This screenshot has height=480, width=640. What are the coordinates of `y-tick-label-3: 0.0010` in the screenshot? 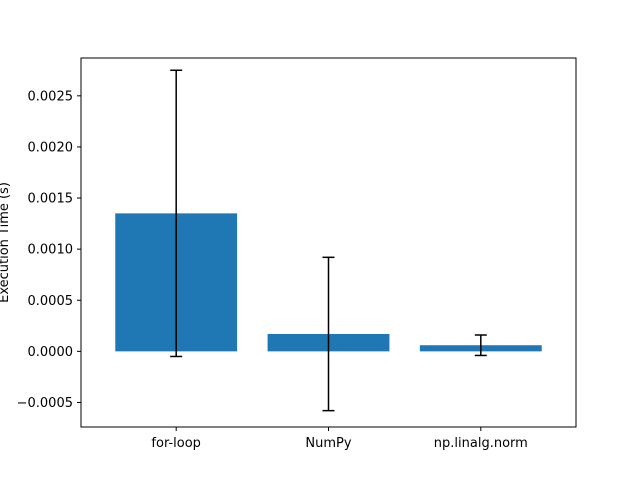 It's located at (51, 250).